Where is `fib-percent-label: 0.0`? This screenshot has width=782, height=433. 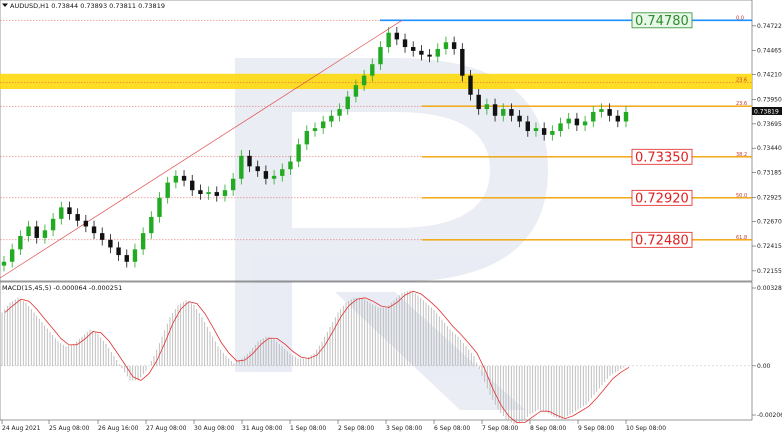
fib-percent-label: 0.0 is located at coordinates (740, 18).